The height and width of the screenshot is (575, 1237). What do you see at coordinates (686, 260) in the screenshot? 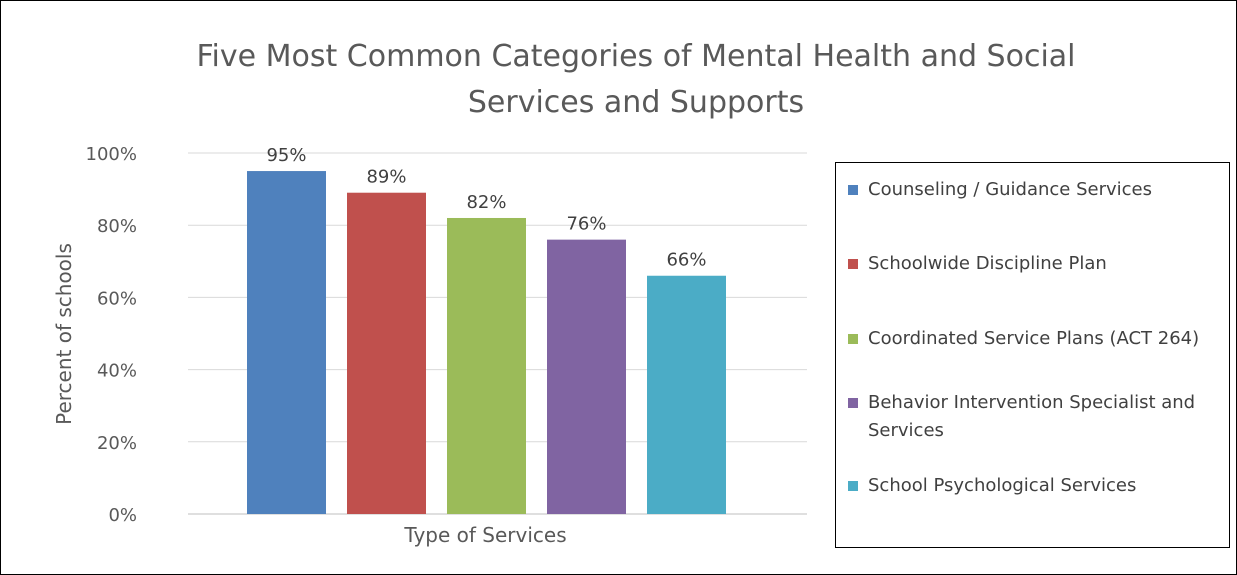
I see `data-label: 66%` at bounding box center [686, 260].